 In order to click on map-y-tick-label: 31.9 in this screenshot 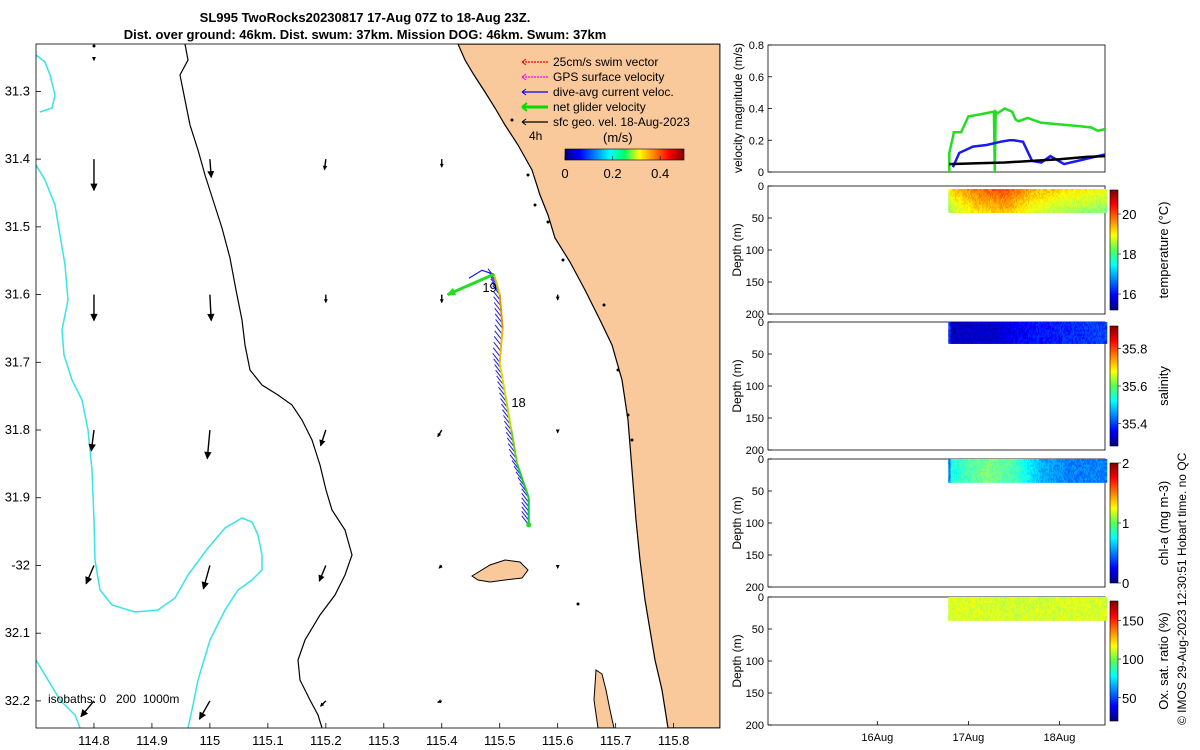, I will do `click(17, 497)`.